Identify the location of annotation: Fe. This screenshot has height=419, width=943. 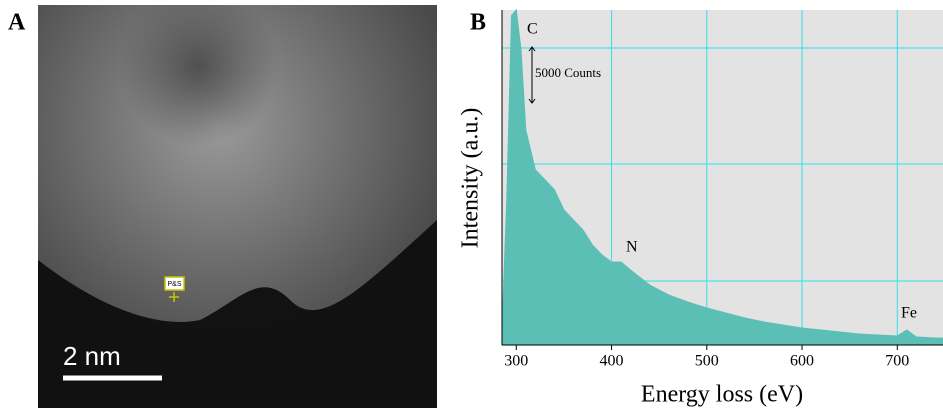
(909, 313).